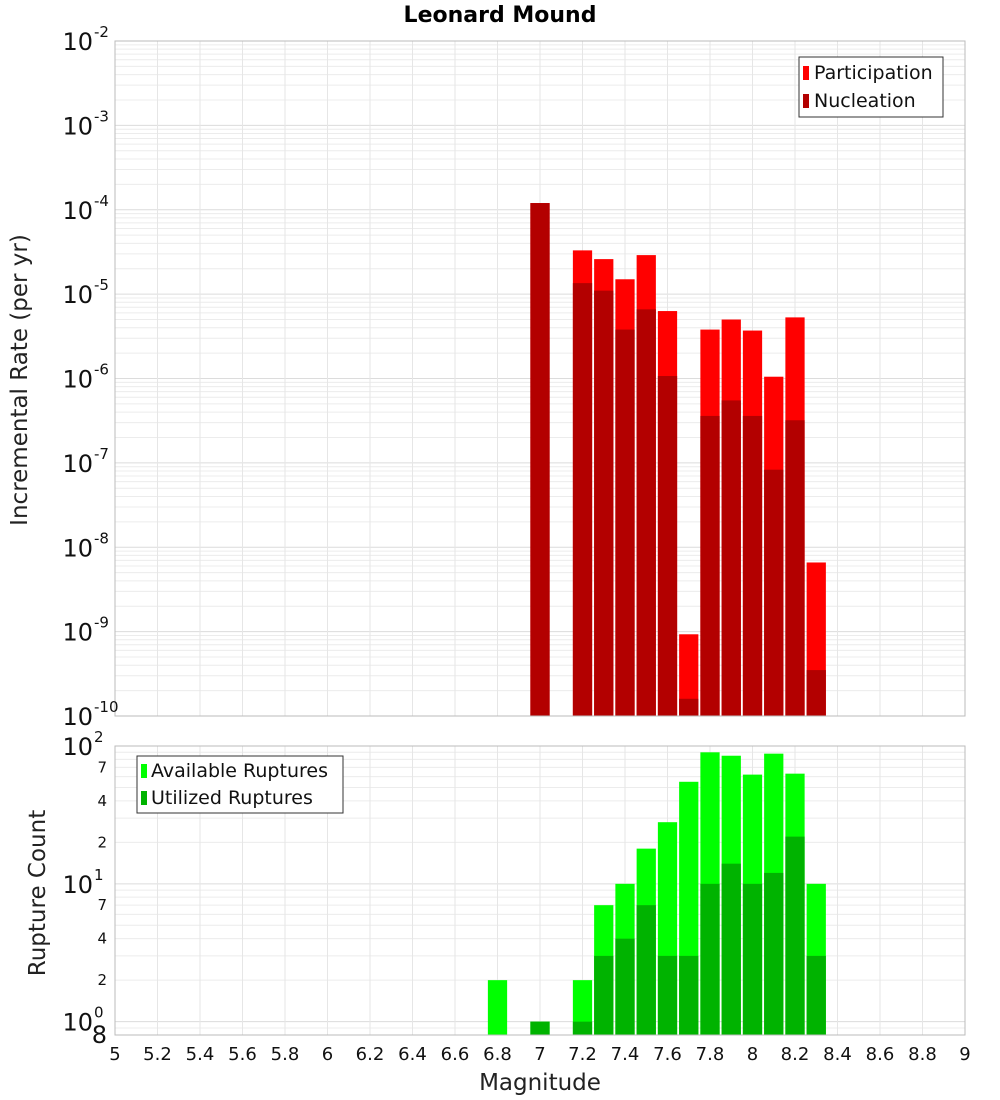  Describe the element at coordinates (101, 32) in the screenshot. I see `y-tick-exponent: -2` at that location.